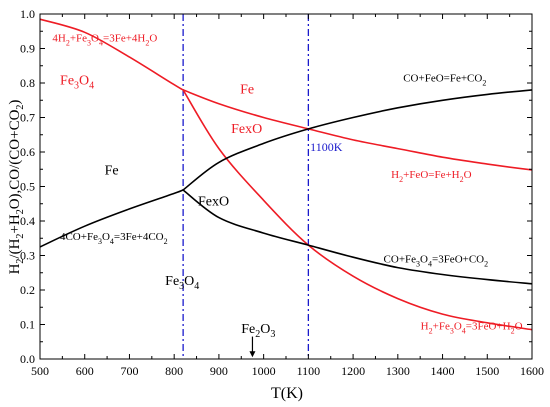 The image size is (550, 407). Describe the element at coordinates (27, 221) in the screenshot. I see `y-tick-label: 0.4` at that location.